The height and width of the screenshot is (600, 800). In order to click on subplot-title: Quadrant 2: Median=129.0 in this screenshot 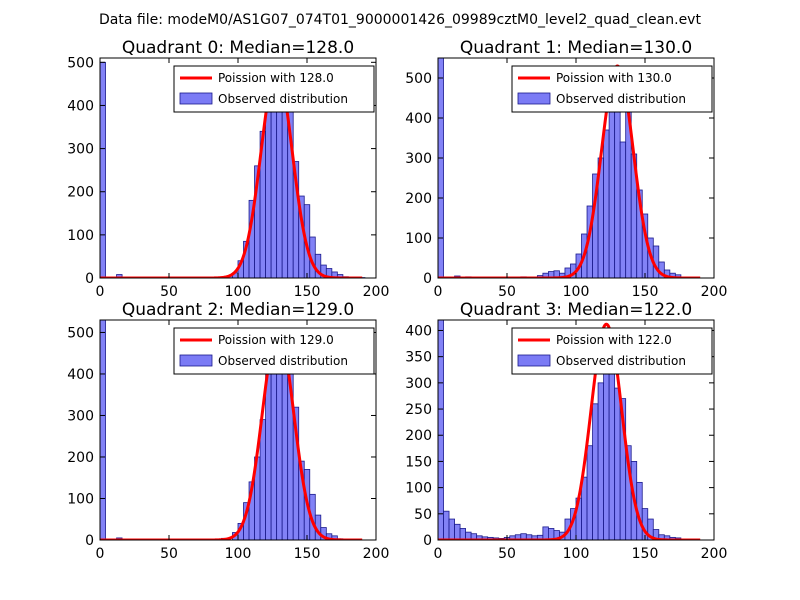, I will do `click(238, 310)`.